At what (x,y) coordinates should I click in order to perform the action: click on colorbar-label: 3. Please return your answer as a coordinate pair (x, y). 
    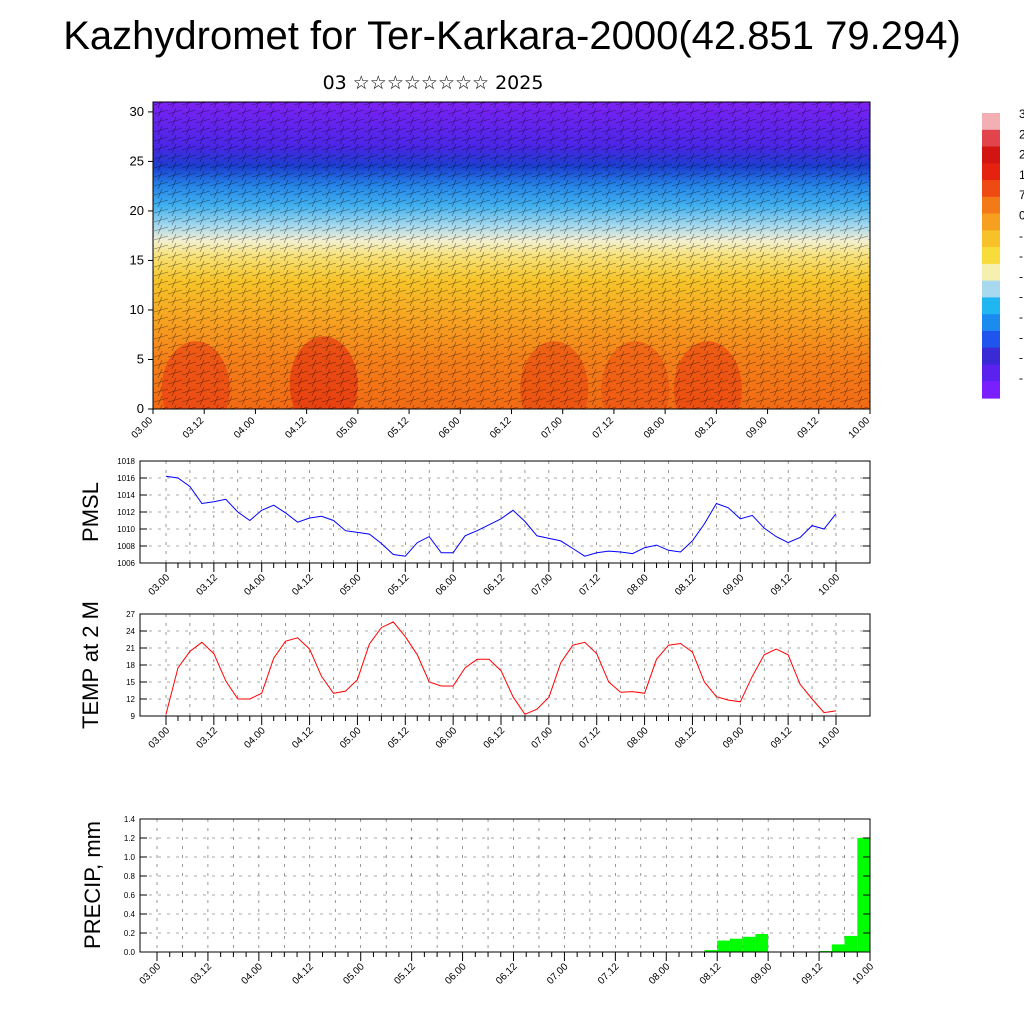
    Looking at the image, I should click on (1021, 114).